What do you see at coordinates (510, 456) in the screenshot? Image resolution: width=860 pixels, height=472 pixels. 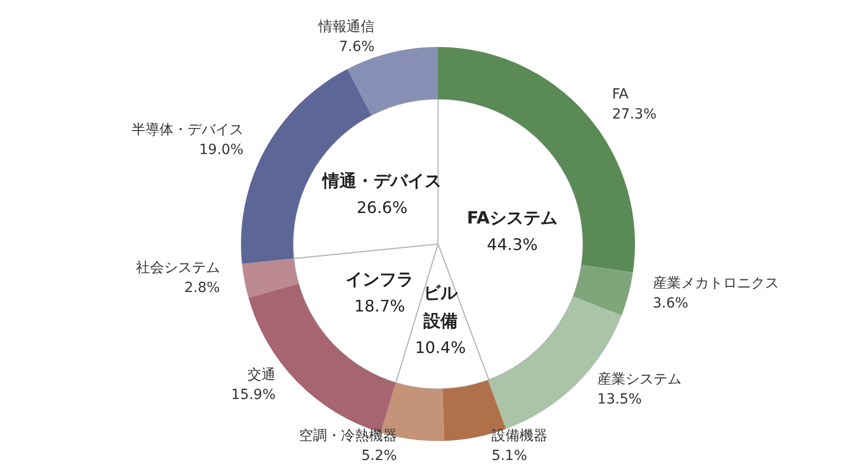 I see `data-label: 5.1%` at bounding box center [510, 456].